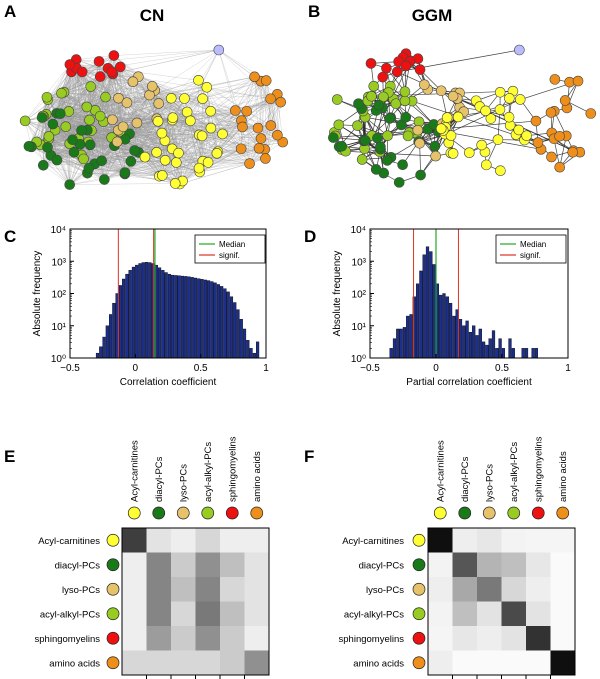  Describe the element at coordinates (314, 11) in the screenshot. I see `panel-letter-b: B` at that location.